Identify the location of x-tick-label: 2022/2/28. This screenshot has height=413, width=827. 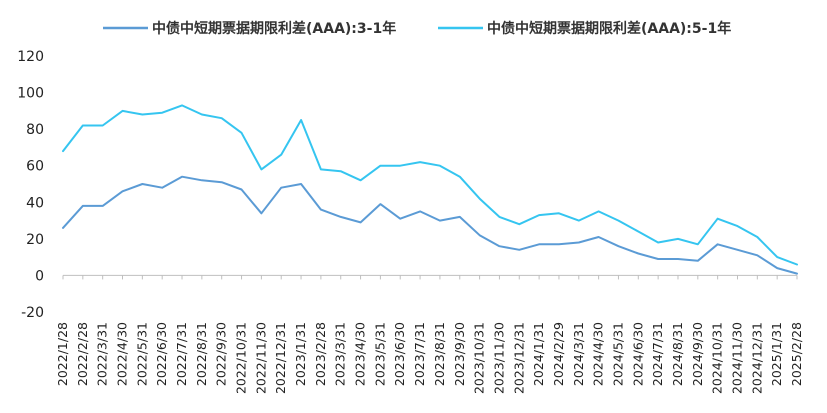
(82, 354).